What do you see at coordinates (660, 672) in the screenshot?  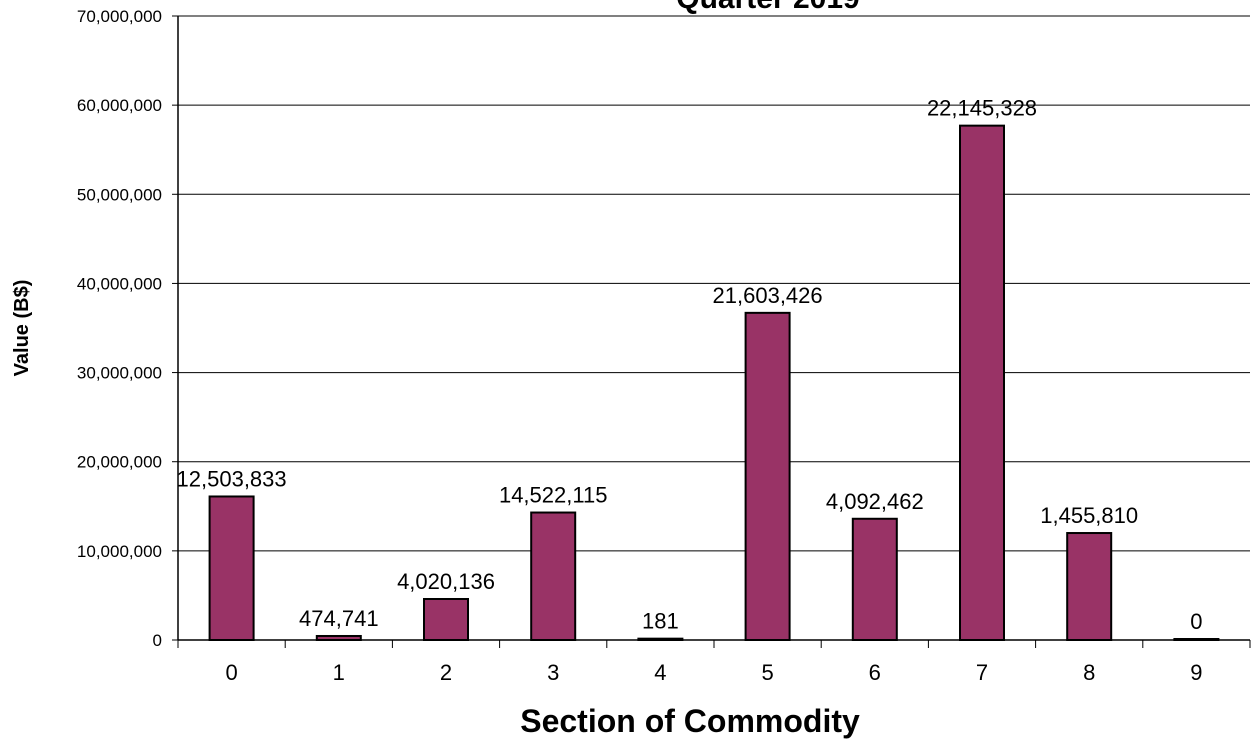 I see `x-tick-label: 4` at bounding box center [660, 672].